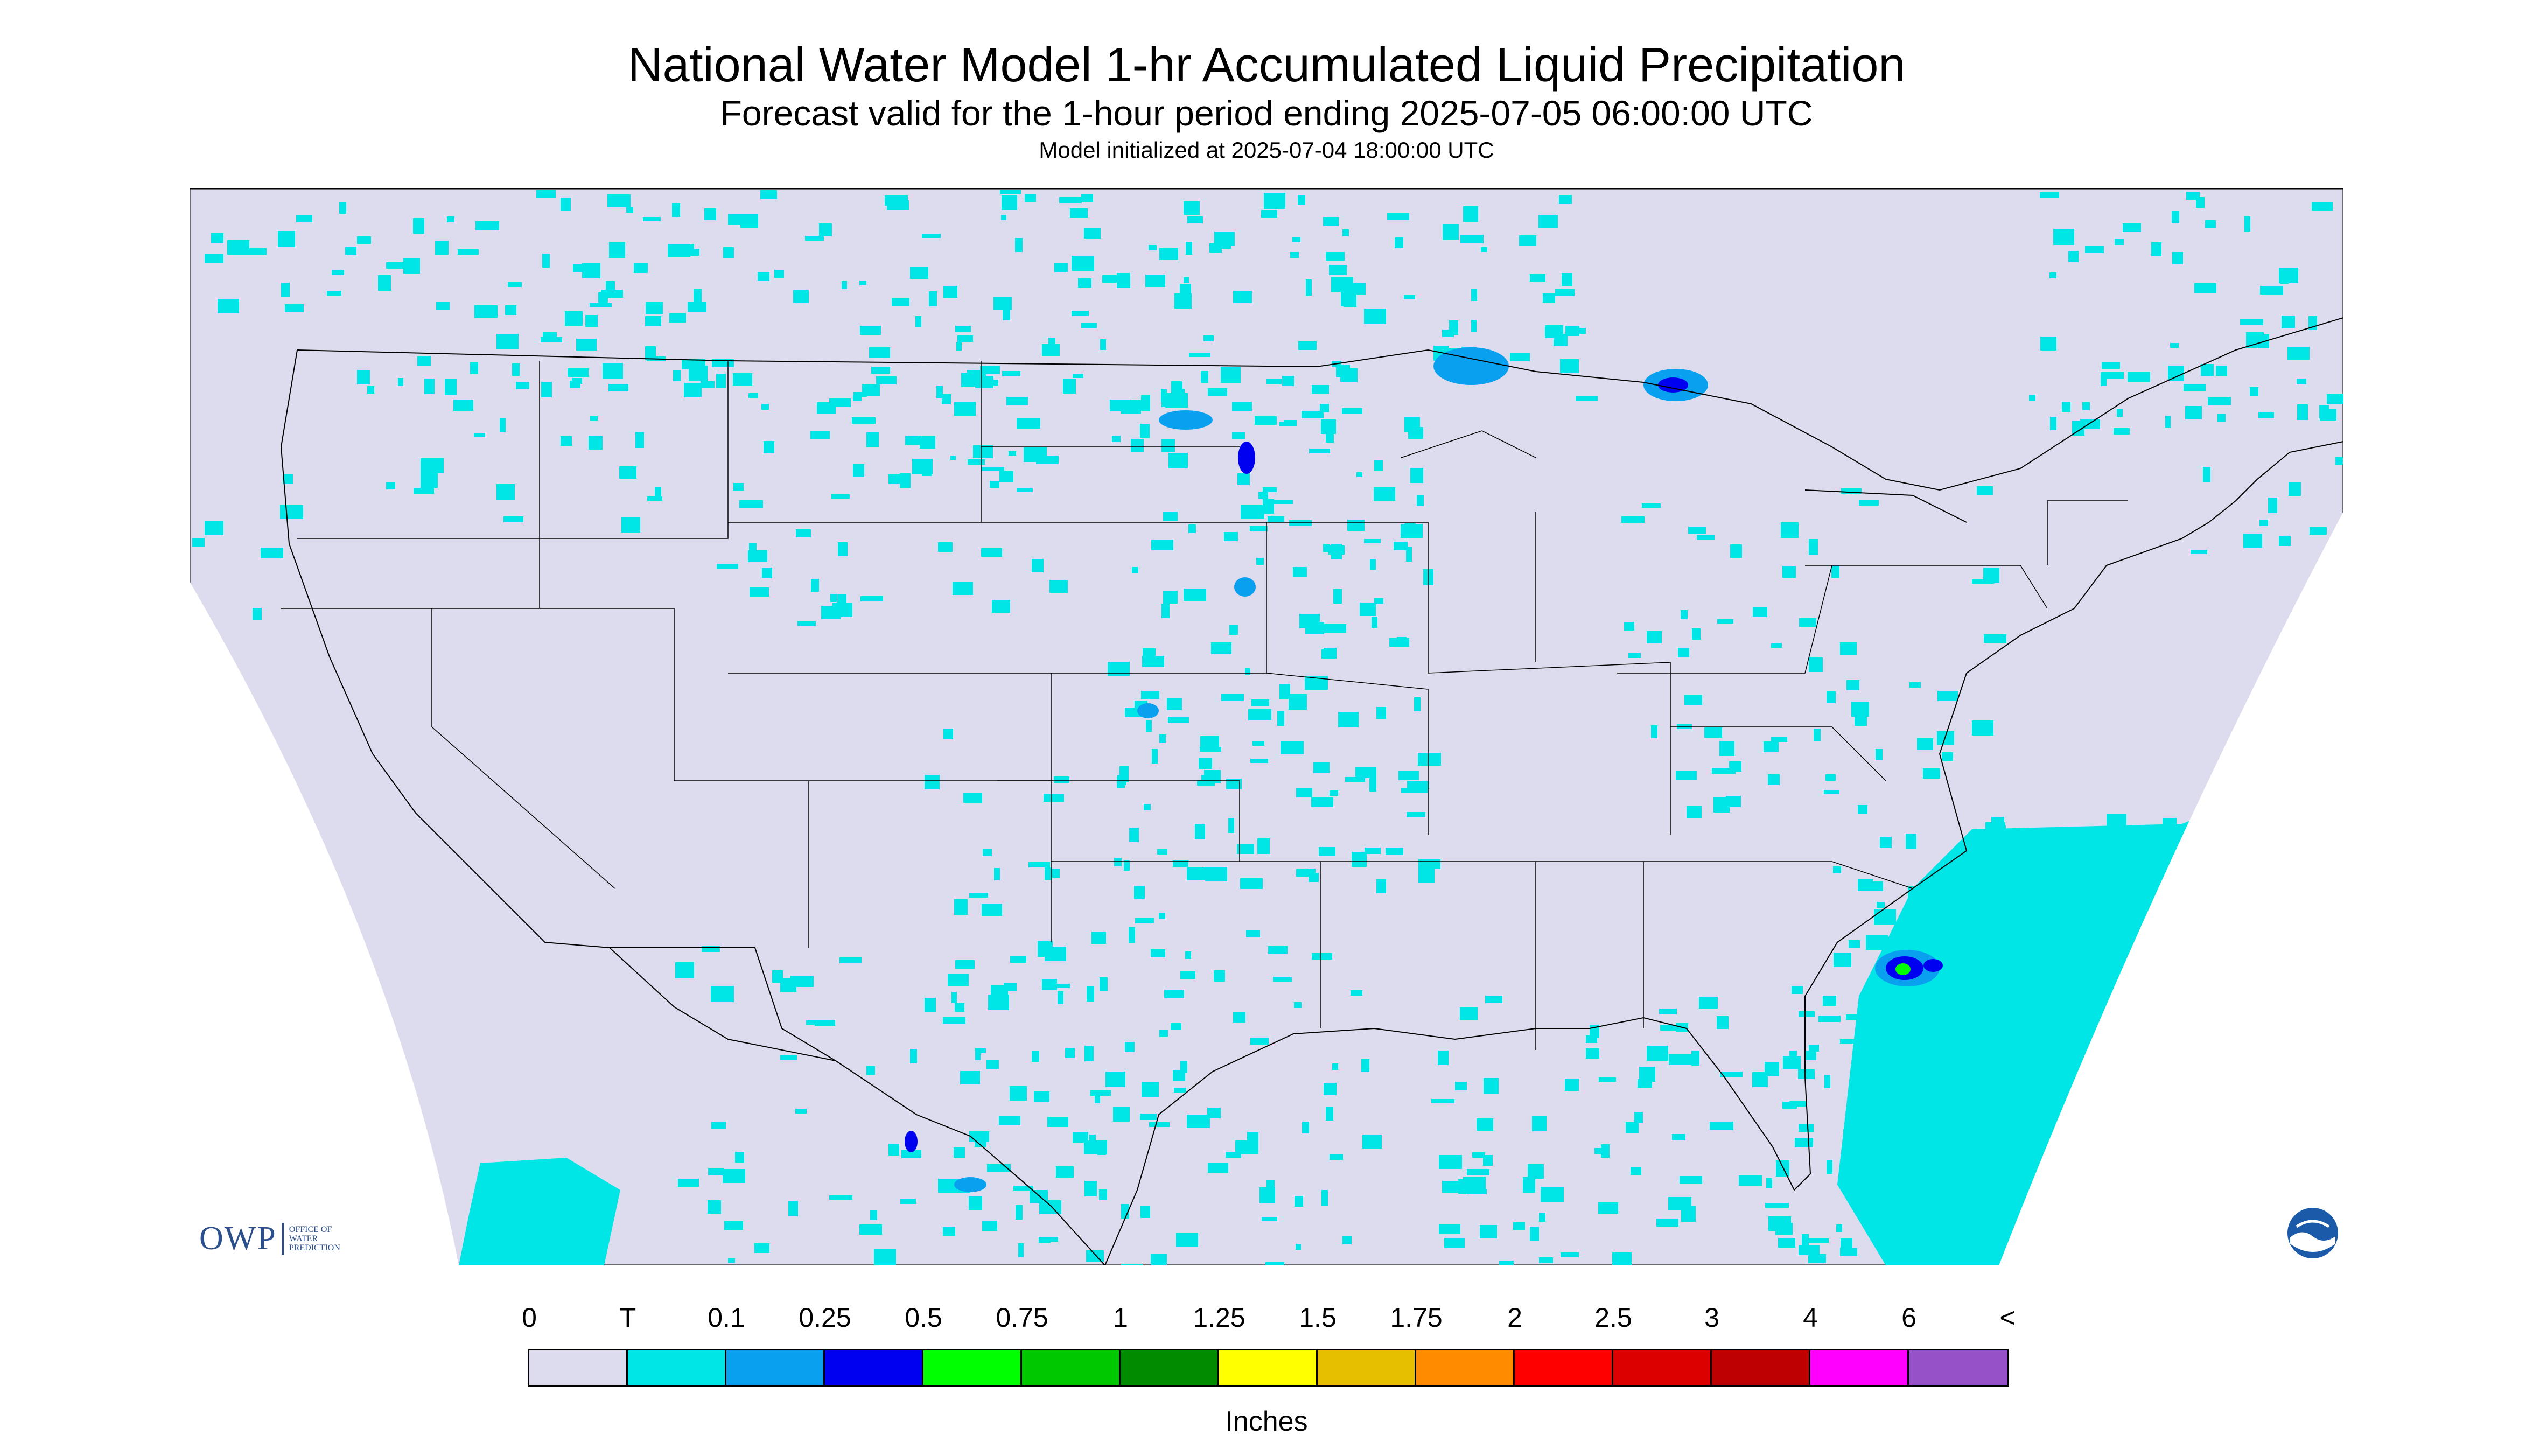 This screenshot has height=1456, width=2533. I want to click on legend-tick-label: 1.75, so click(1417, 1318).